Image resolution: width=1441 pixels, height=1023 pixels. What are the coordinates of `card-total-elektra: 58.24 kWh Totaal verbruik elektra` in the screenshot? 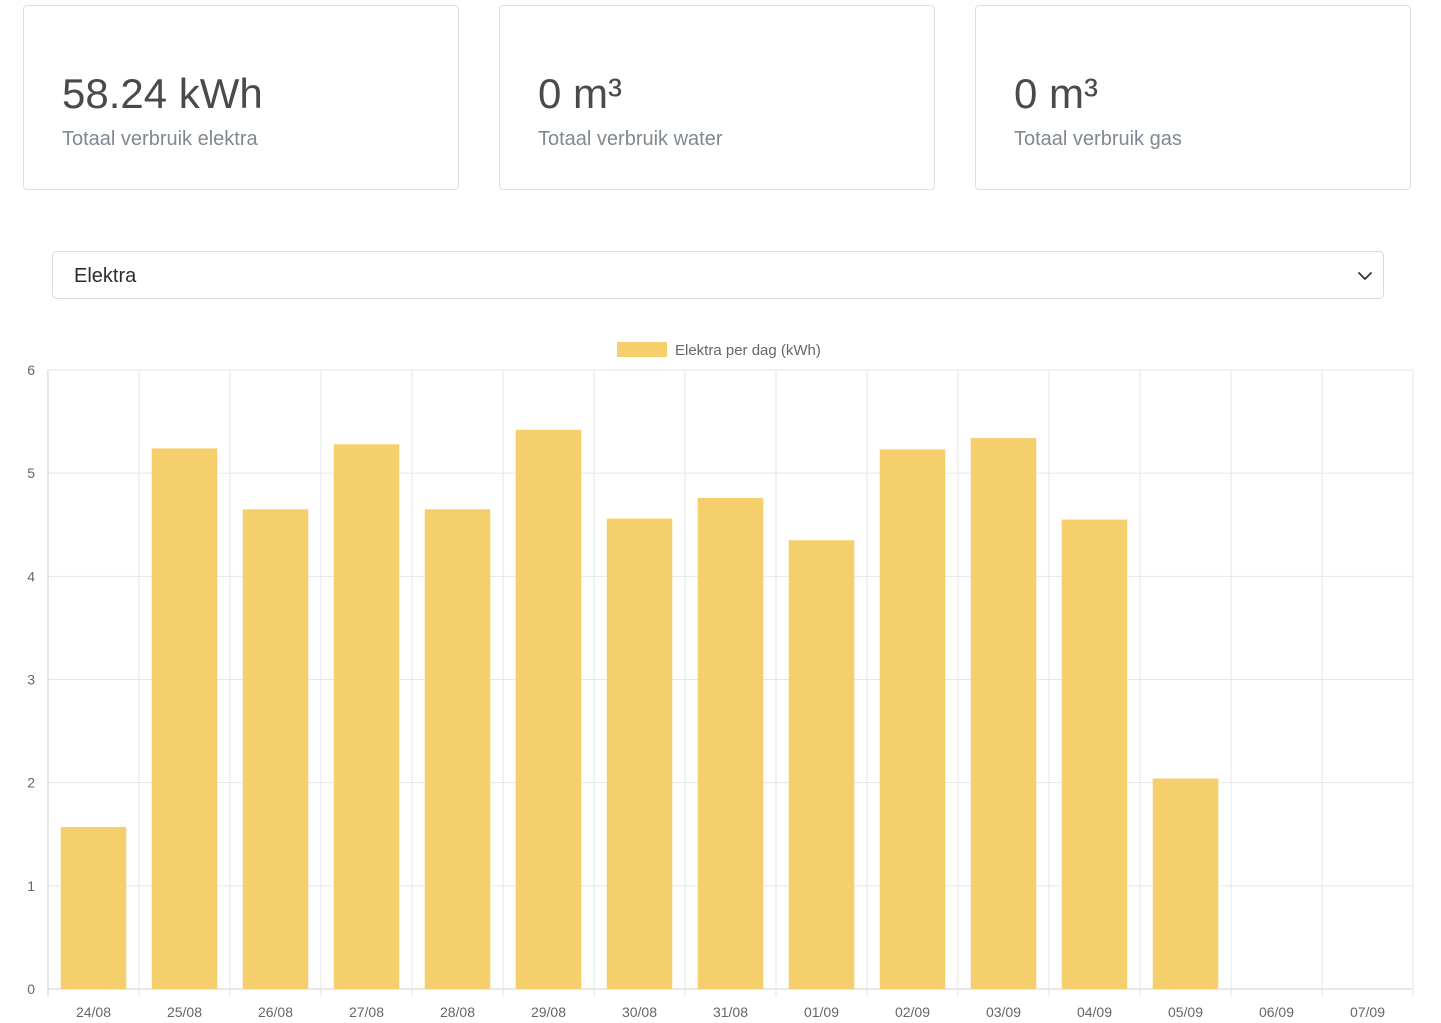 It's located at (241, 97).